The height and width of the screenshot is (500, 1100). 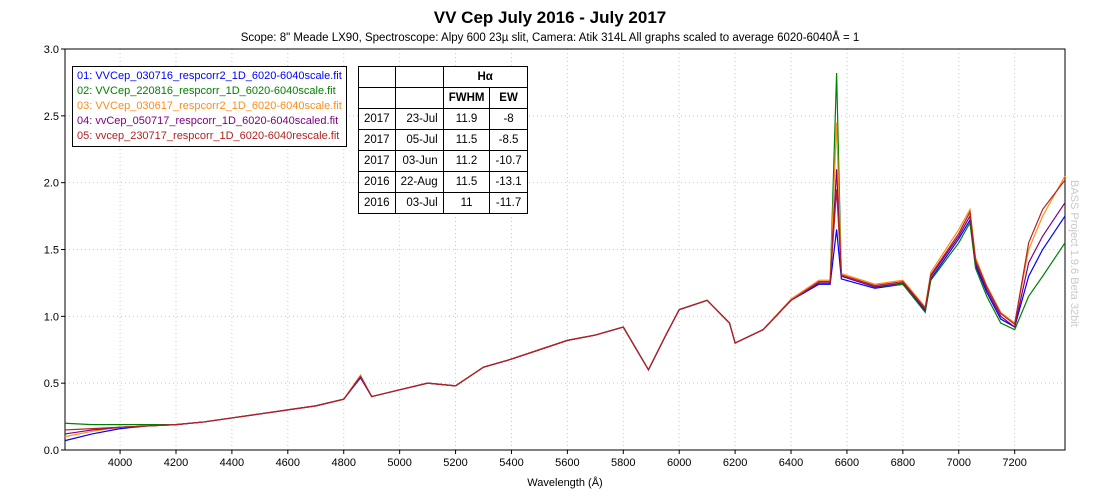 I want to click on x-tick-label: 6800, so click(x=903, y=463).